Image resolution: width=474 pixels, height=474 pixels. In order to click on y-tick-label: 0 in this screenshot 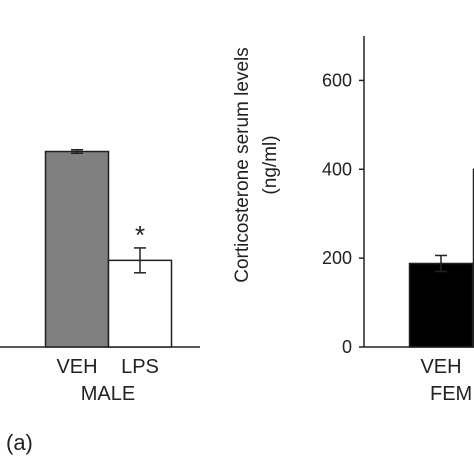, I will do `click(347, 347)`.